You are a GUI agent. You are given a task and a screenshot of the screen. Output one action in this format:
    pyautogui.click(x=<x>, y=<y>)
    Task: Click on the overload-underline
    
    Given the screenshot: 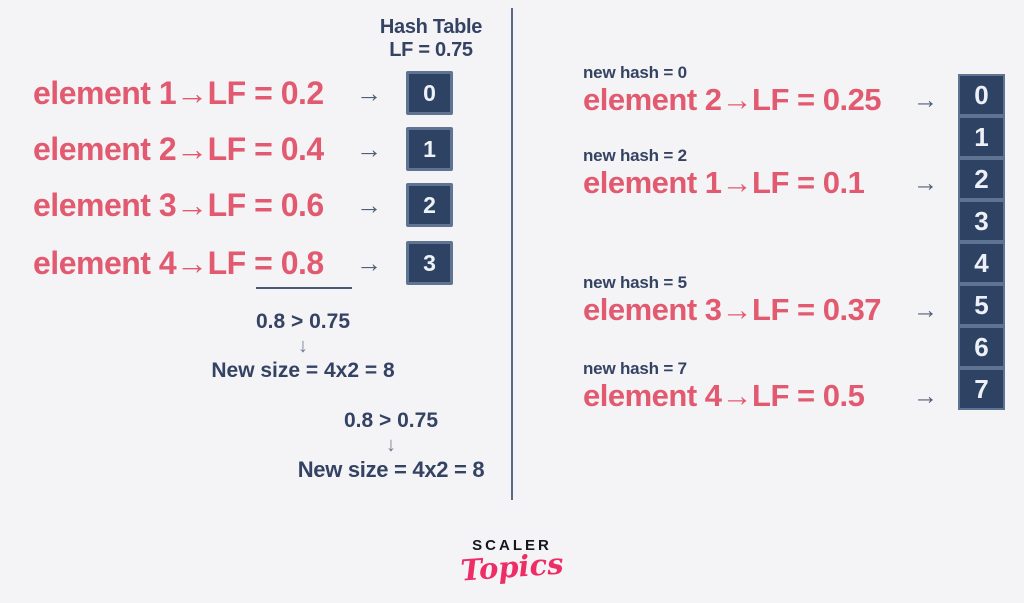 What is the action you would take?
    pyautogui.click(x=304, y=288)
    